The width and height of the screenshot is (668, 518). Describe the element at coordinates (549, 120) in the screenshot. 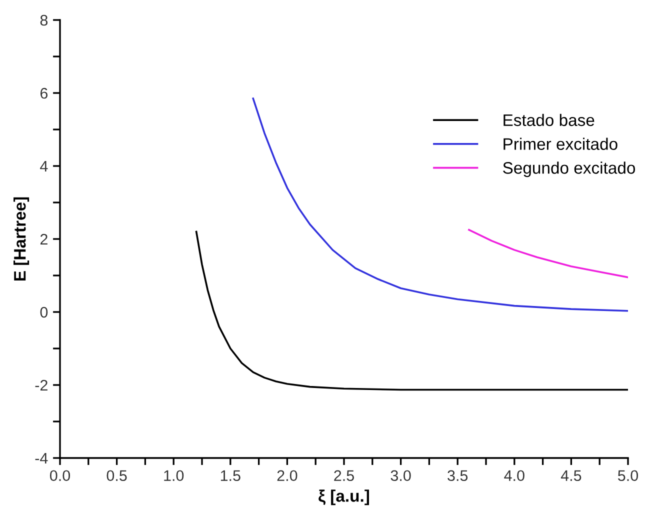

I see `legend-label: Estado base` at that location.